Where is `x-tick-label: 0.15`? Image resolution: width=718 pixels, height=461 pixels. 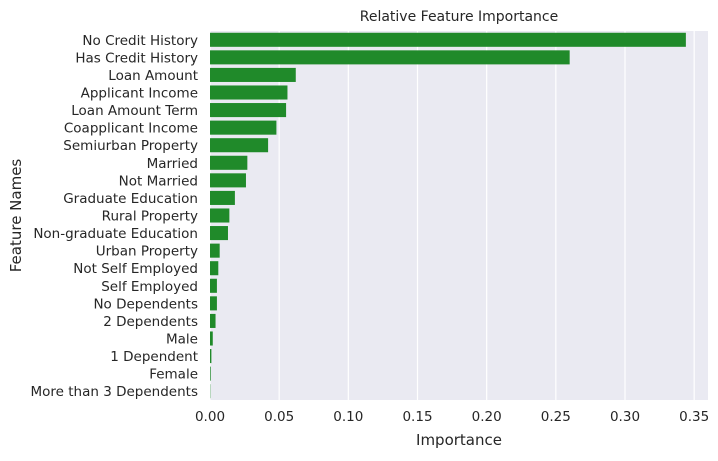
x-tick-label: 0.15 is located at coordinates (417, 417).